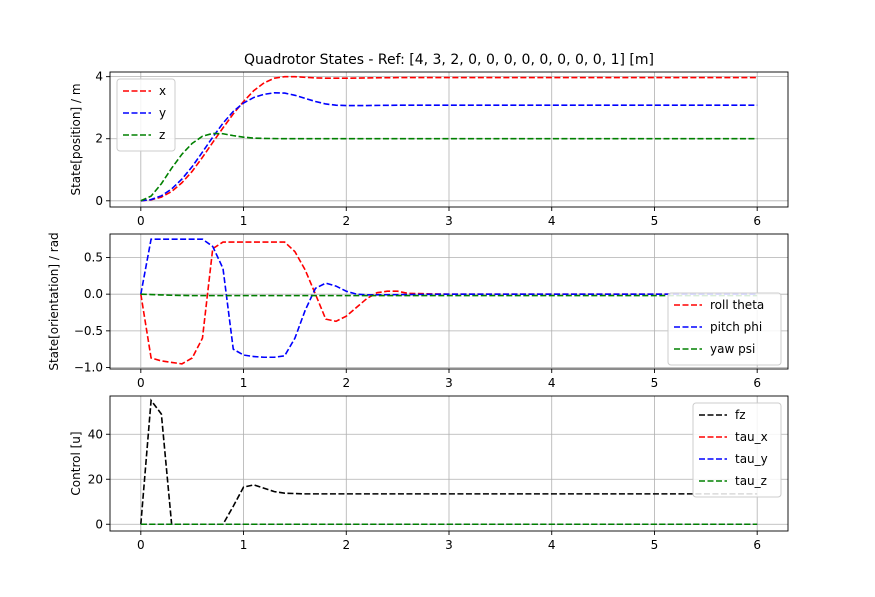 The height and width of the screenshot is (597, 875). What do you see at coordinates (93, 294) in the screenshot?
I see `y-tick-label: 0.0` at bounding box center [93, 294].